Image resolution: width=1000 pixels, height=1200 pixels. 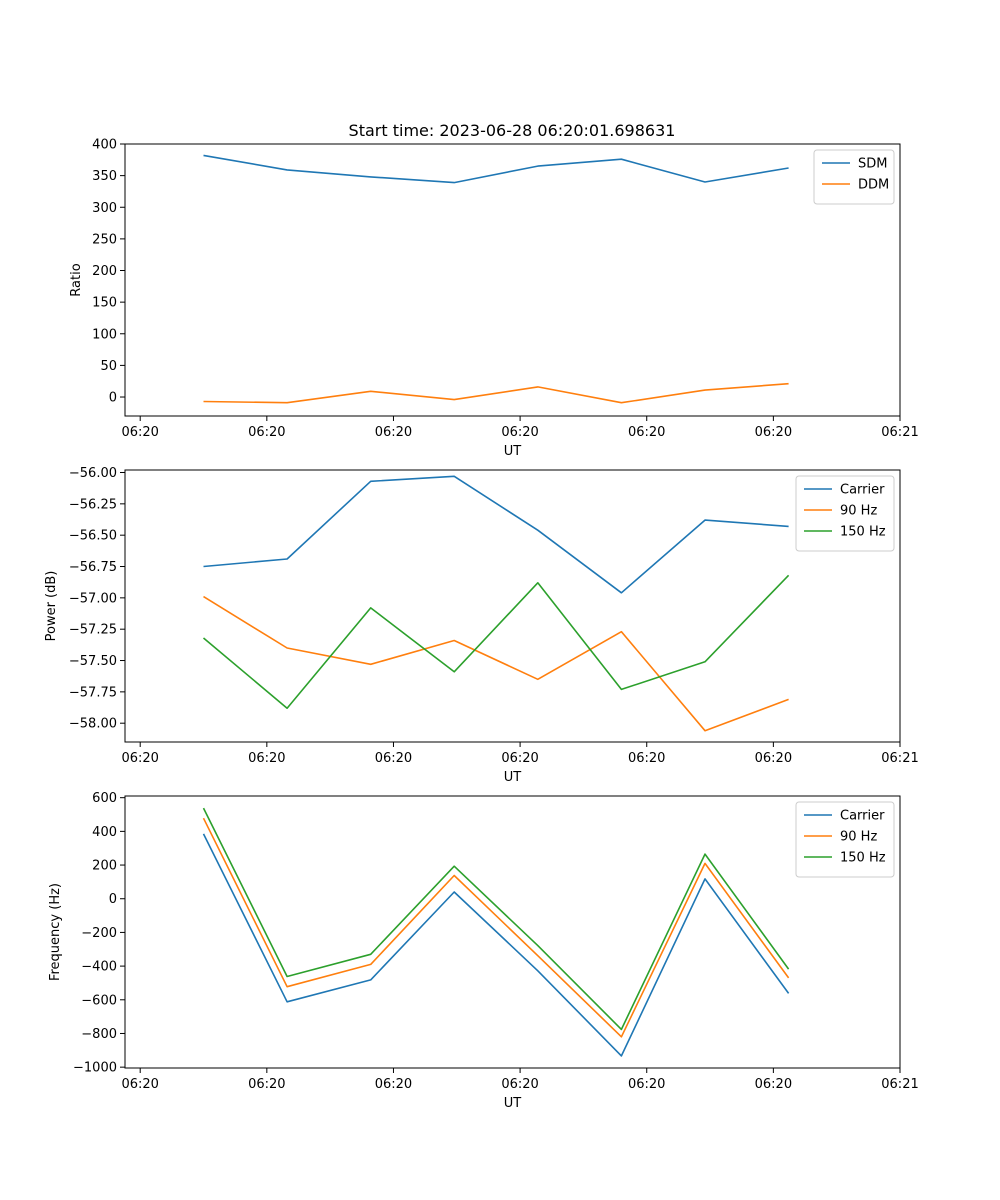 I want to click on y-tick-label: 600, so click(x=104, y=798).